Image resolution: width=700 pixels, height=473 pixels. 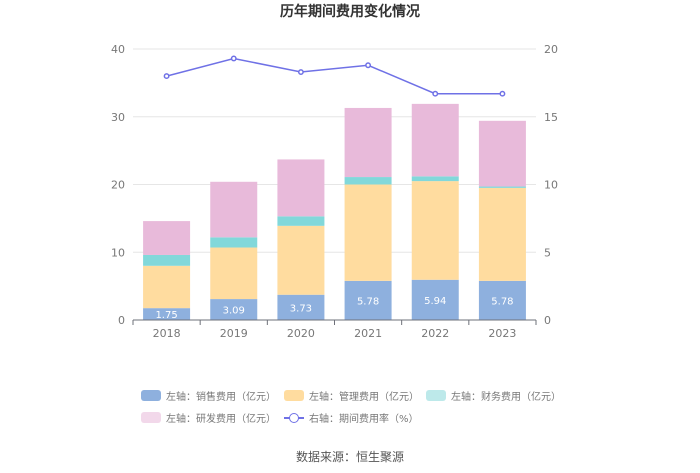 I want to click on chart-title: 历年期间费用变化情况, so click(x=350, y=11).